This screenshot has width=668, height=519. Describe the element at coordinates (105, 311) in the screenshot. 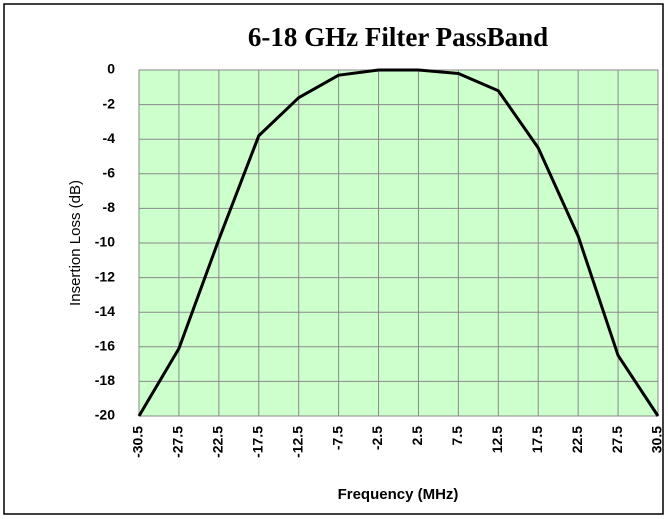

I see `y-tick-label: -14` at that location.